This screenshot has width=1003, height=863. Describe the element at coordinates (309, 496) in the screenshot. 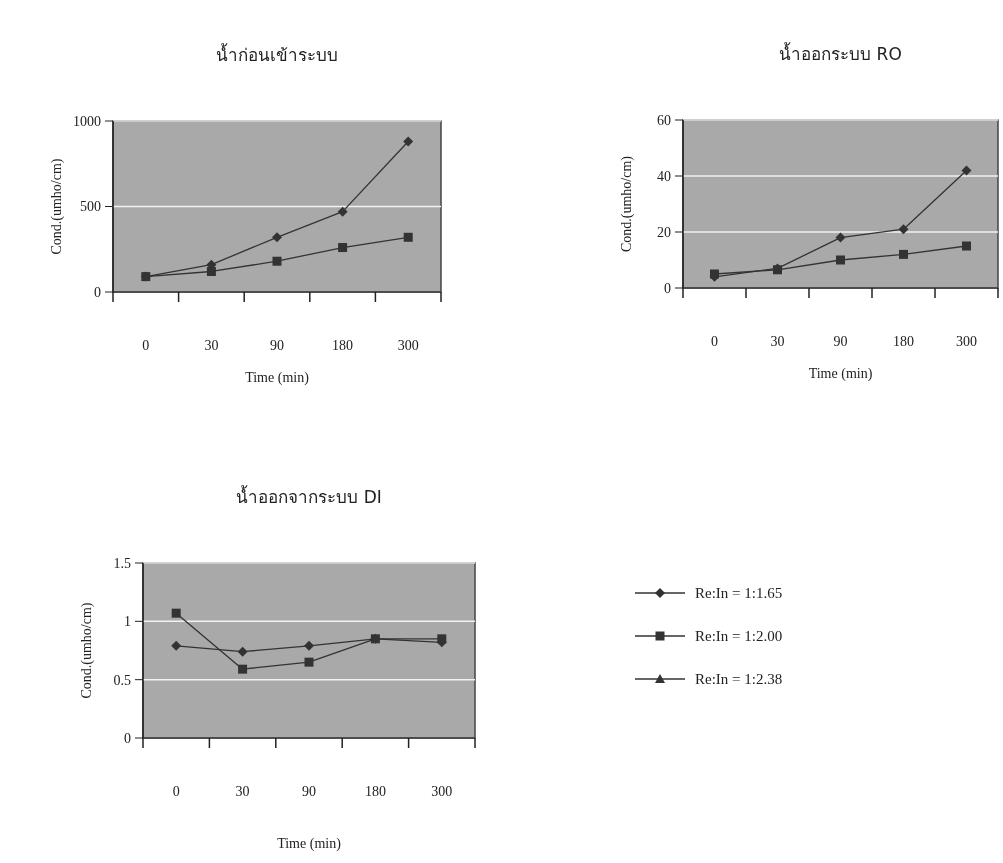

I see `chart-title: น้ำออกจากระบบ DI` at that location.